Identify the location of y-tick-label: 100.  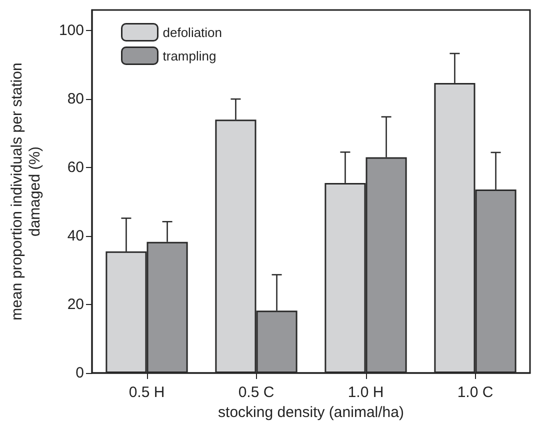
(71, 31).